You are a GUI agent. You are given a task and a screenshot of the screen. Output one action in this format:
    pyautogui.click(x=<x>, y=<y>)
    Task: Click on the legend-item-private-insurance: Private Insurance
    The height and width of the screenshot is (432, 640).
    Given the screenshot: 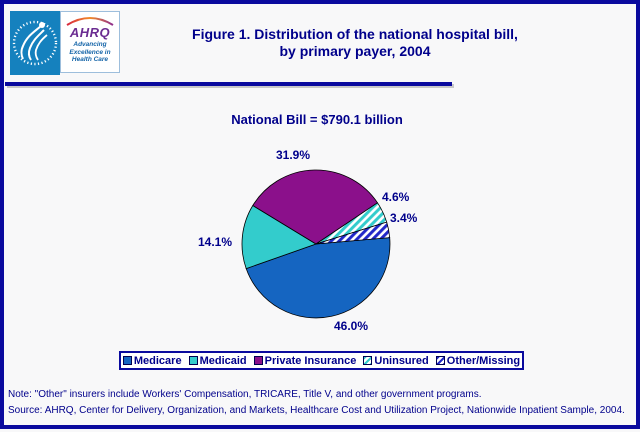 What is the action you would take?
    pyautogui.click(x=305, y=360)
    